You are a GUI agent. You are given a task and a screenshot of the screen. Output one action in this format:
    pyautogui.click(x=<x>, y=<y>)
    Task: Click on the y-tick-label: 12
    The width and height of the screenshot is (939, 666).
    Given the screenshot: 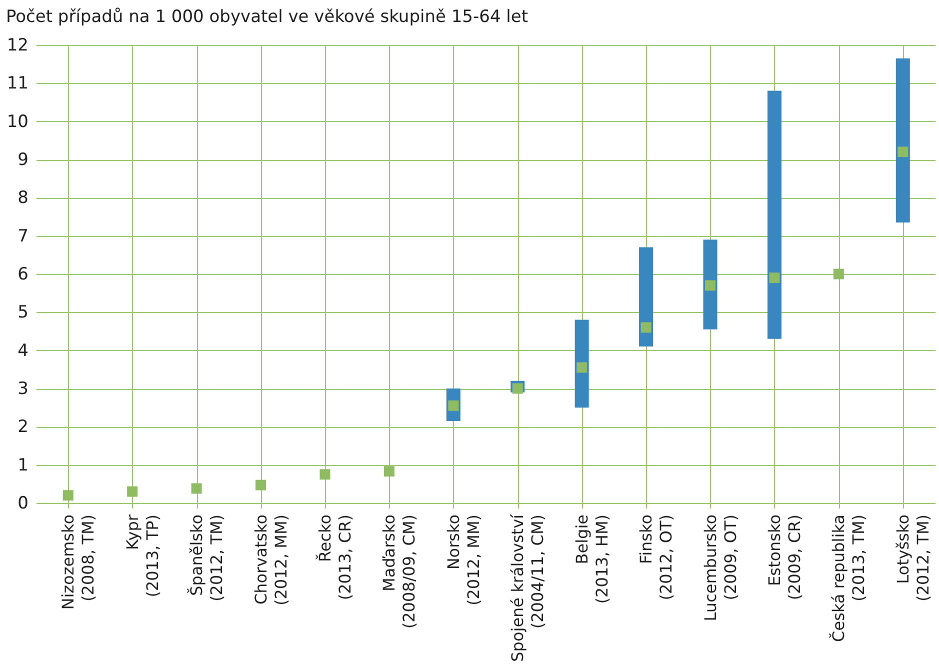 What is the action you would take?
    pyautogui.click(x=17, y=46)
    